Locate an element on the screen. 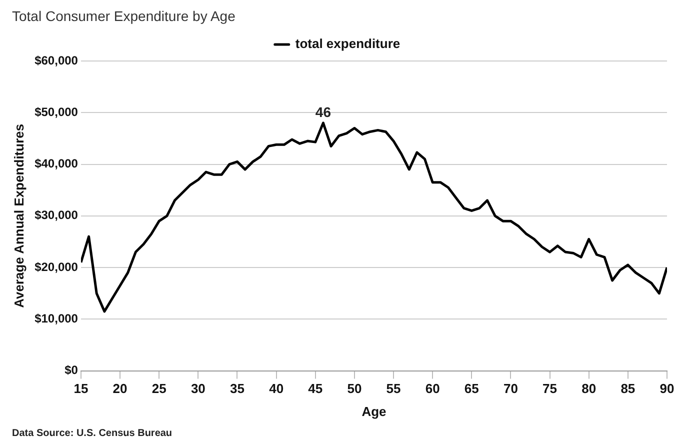  y-tick-label: $20,000 is located at coordinates (56, 267).